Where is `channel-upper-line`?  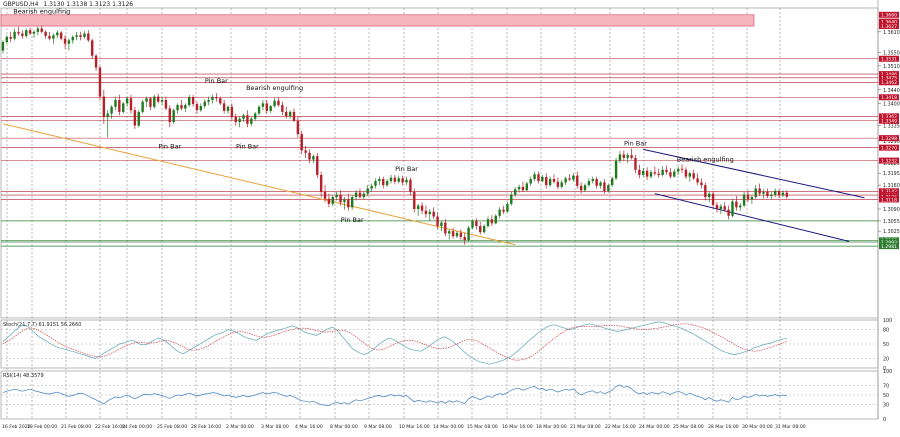
channel-upper-line is located at coordinates (754, 173).